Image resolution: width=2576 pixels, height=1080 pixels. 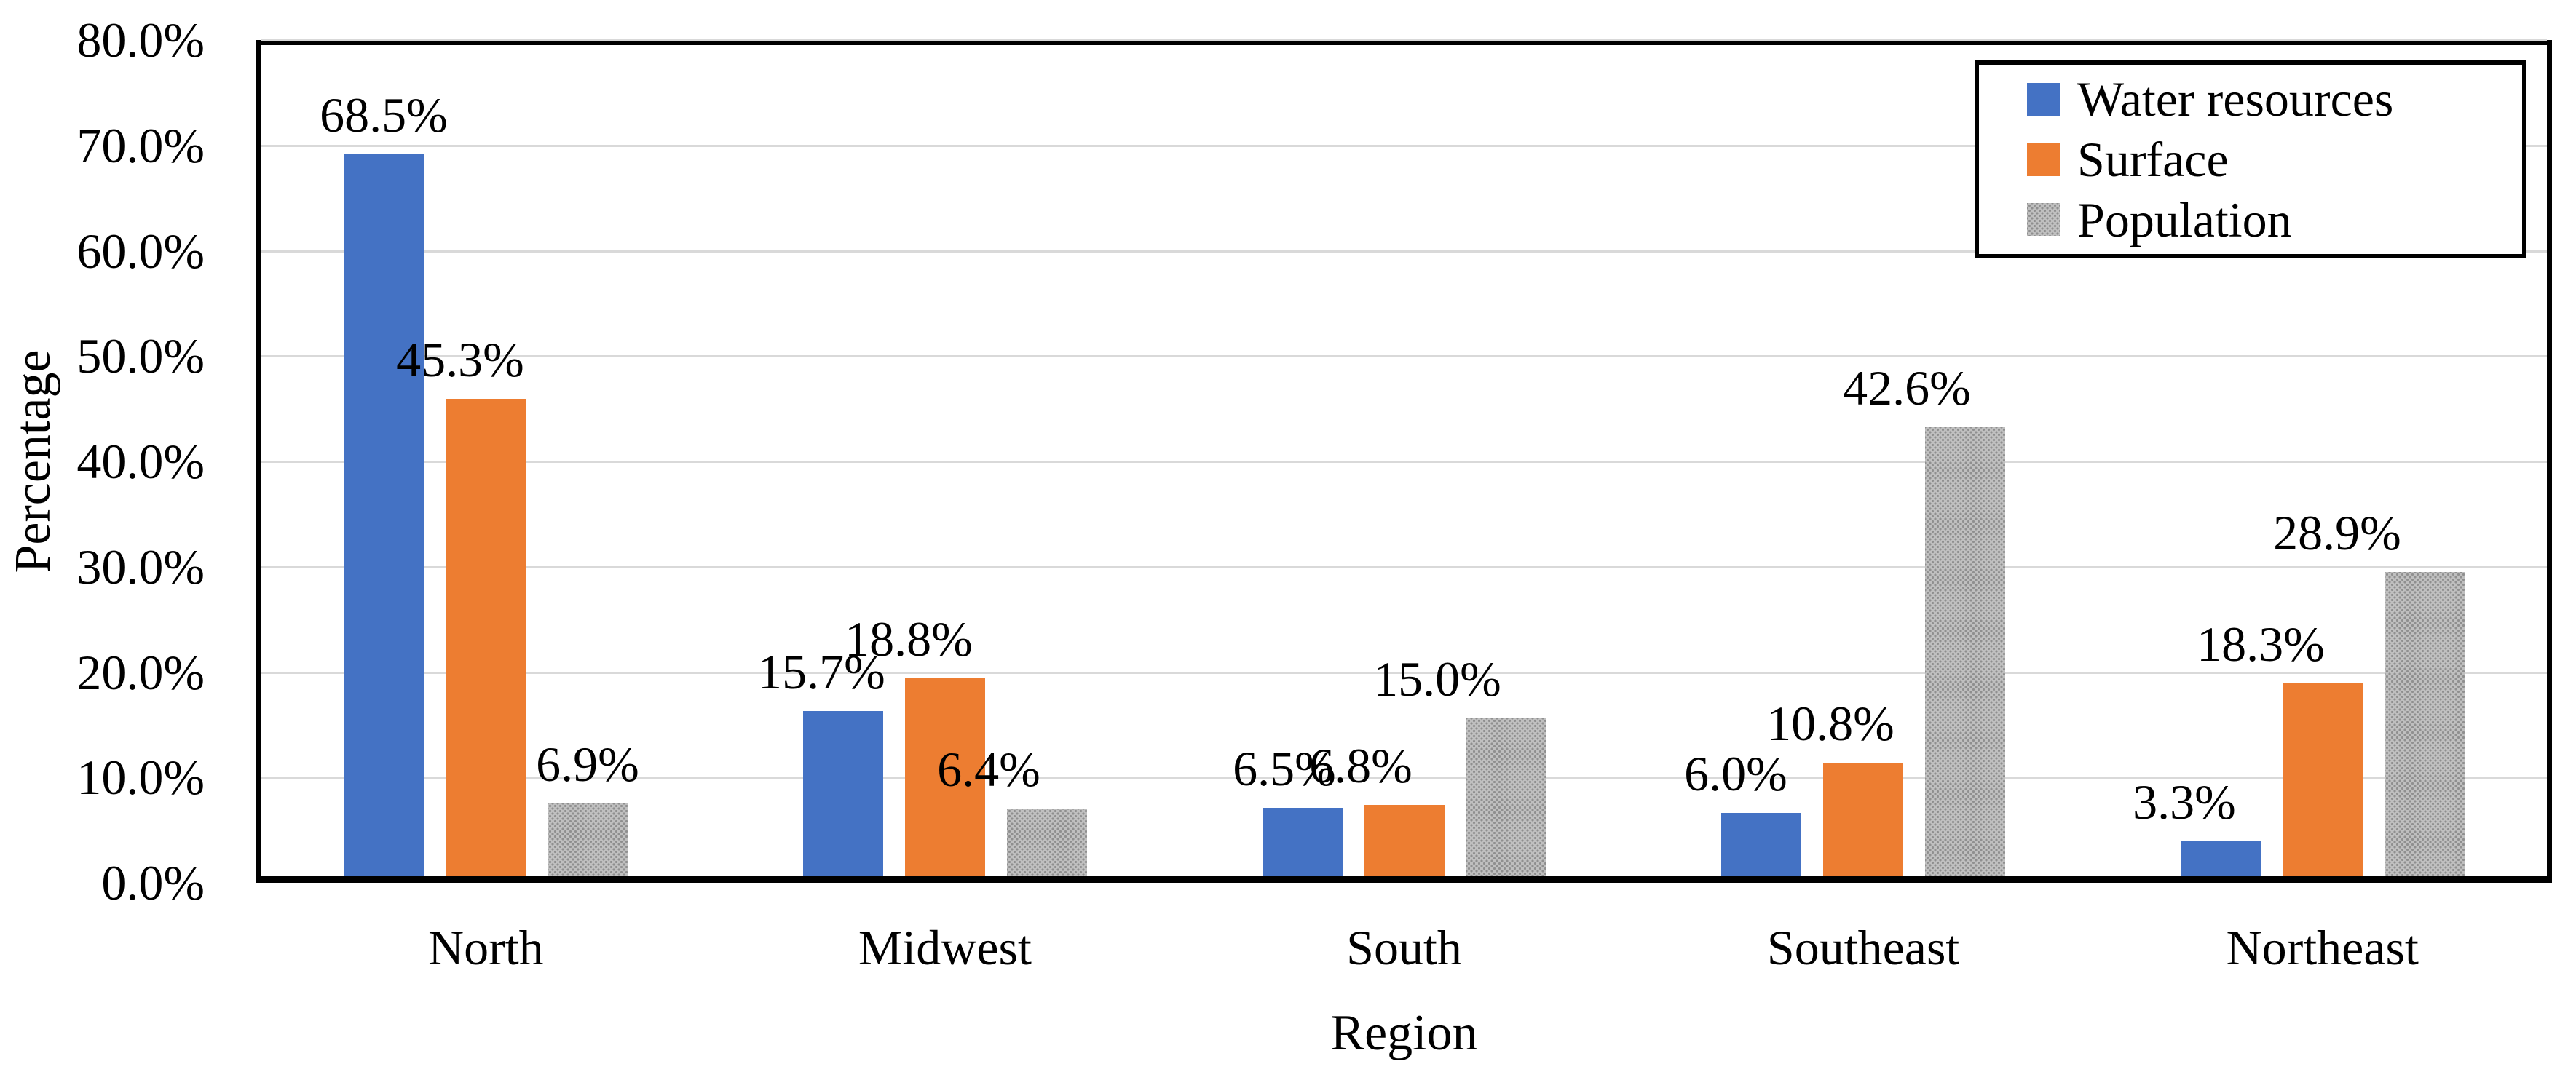 I want to click on bar-water-resources-southeast, so click(x=1761, y=844).